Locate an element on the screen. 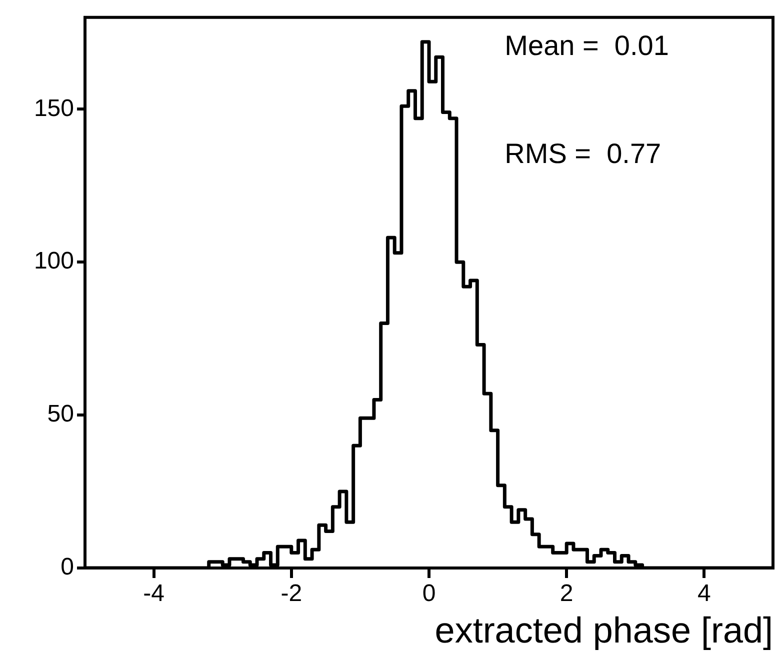  x-tick-label: -2 is located at coordinates (291, 594).